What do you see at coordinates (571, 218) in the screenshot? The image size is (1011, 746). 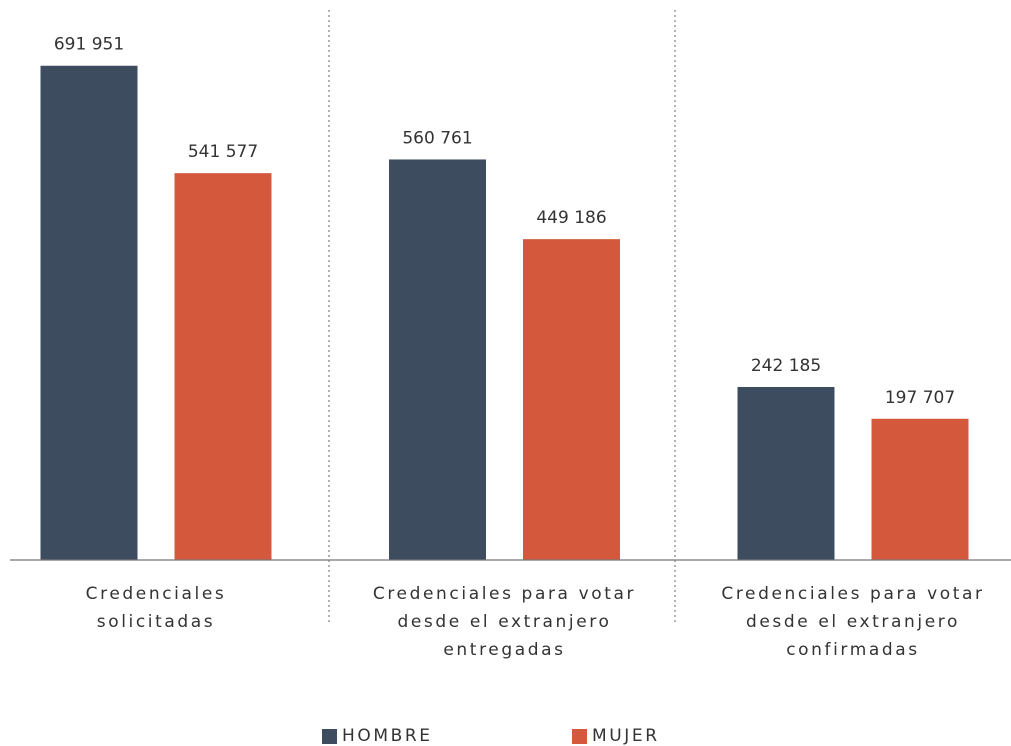 I see `value-label: 449 186` at bounding box center [571, 218].